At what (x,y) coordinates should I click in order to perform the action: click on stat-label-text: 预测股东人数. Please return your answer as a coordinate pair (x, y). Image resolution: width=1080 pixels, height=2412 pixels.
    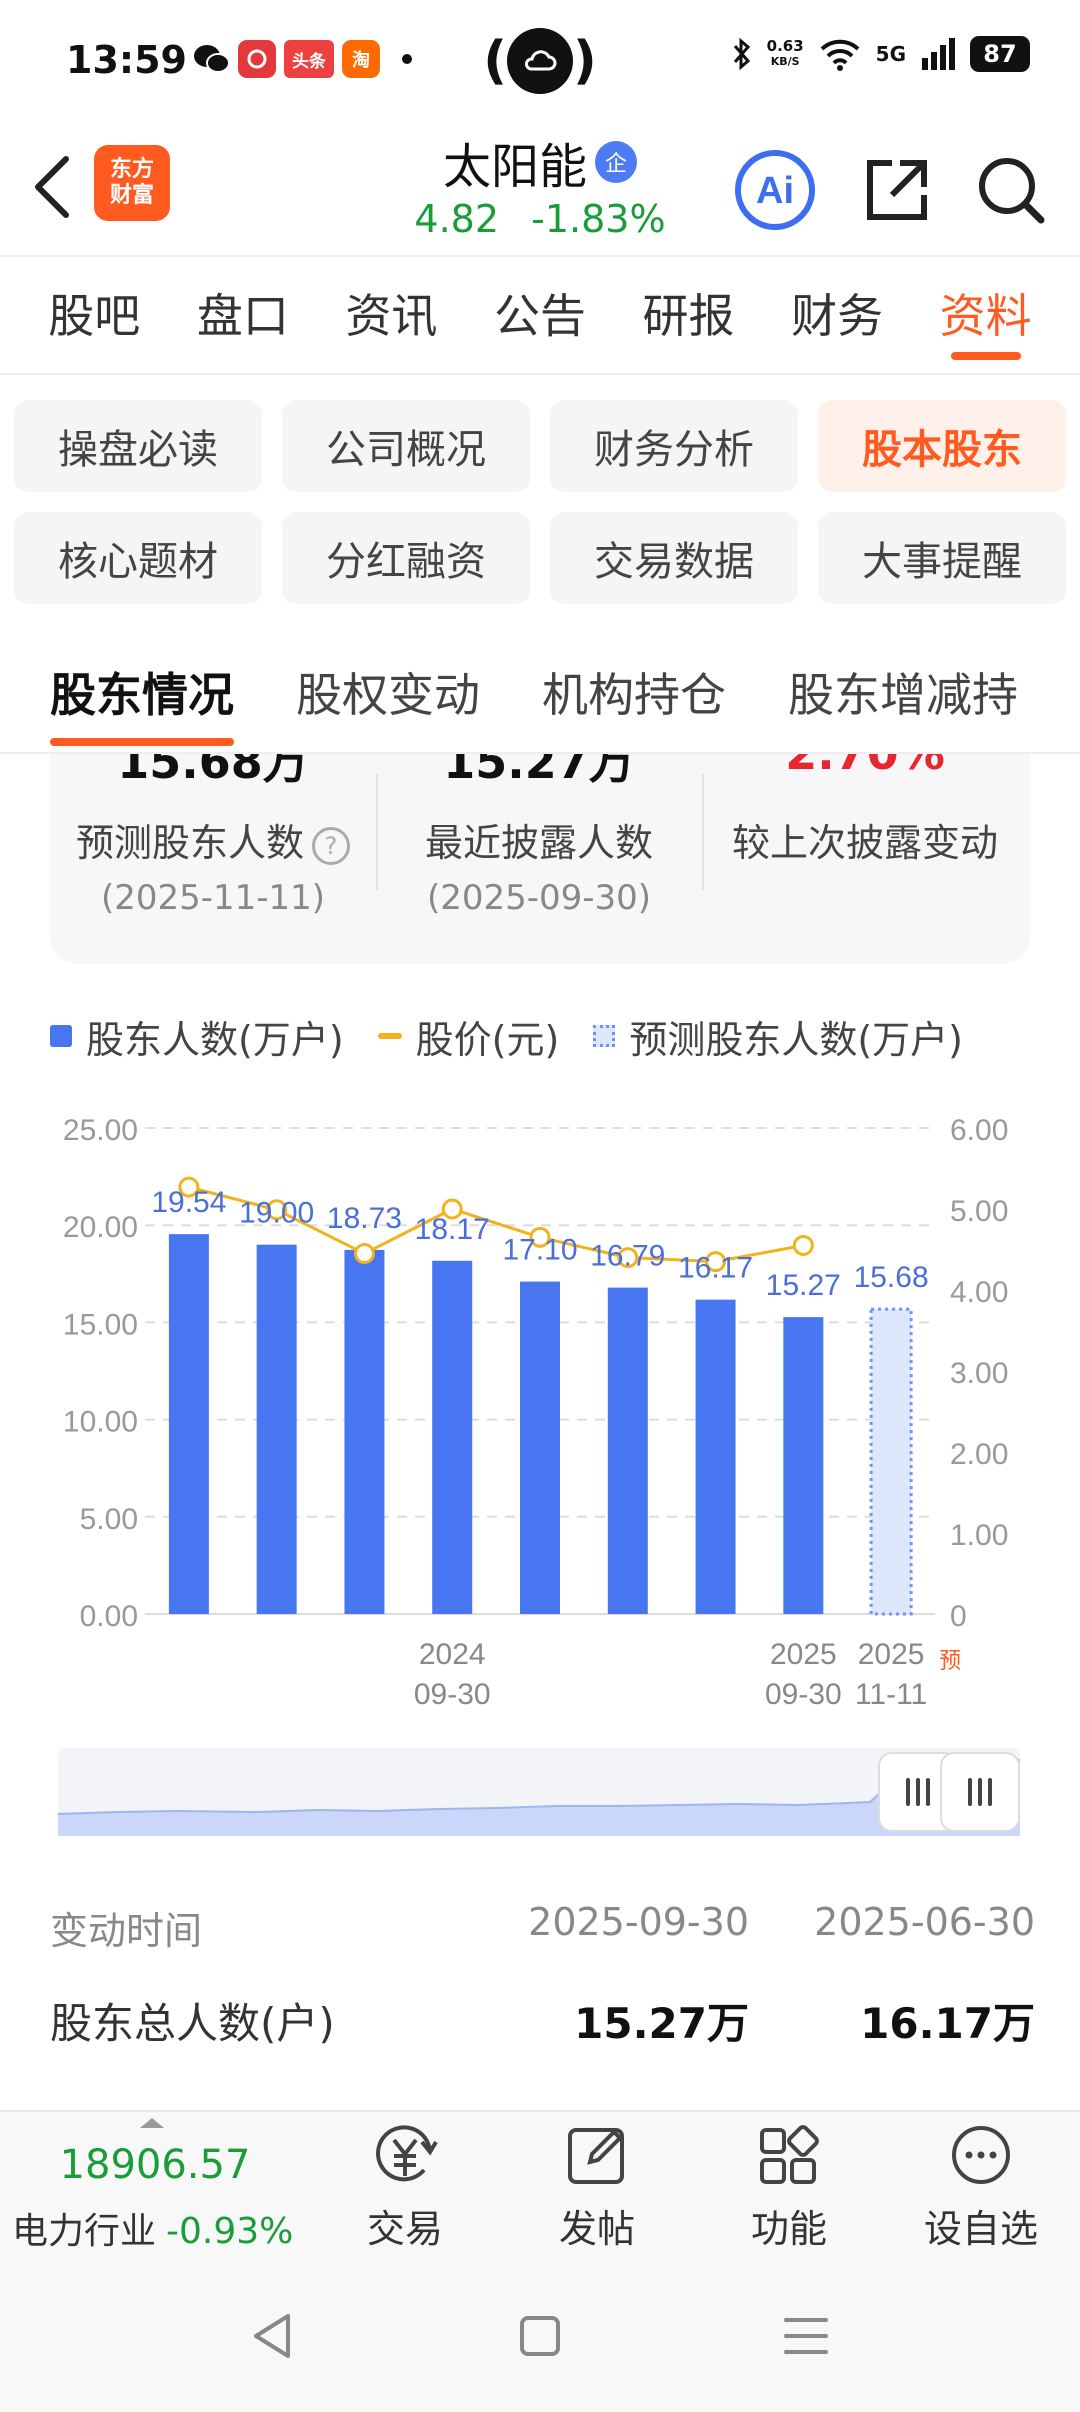
    Looking at the image, I should click on (189, 843).